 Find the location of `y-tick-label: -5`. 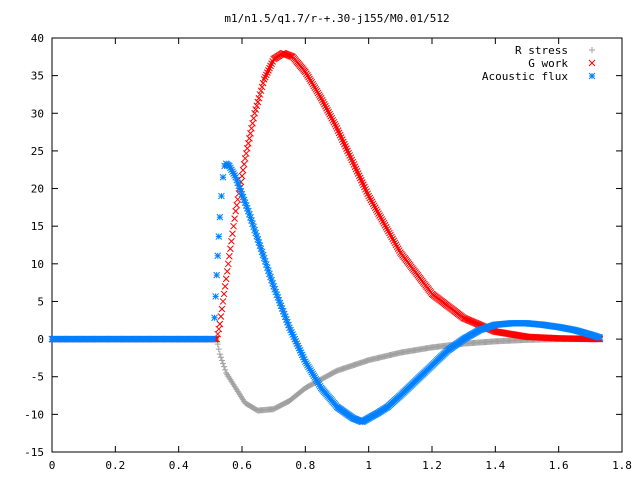

y-tick-label: -5 is located at coordinates (37, 377).